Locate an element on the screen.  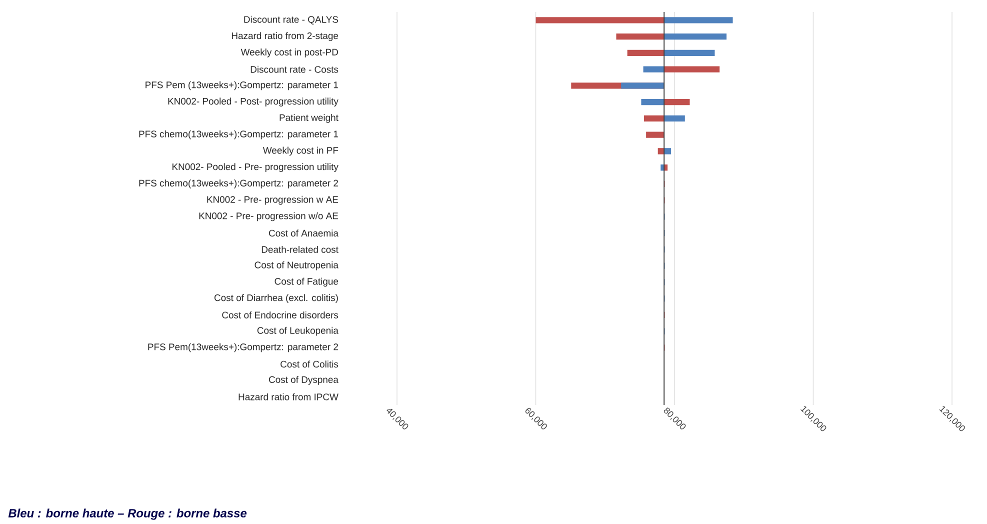
y-tick-label: Cost of Leukopenia is located at coordinates (297, 331).